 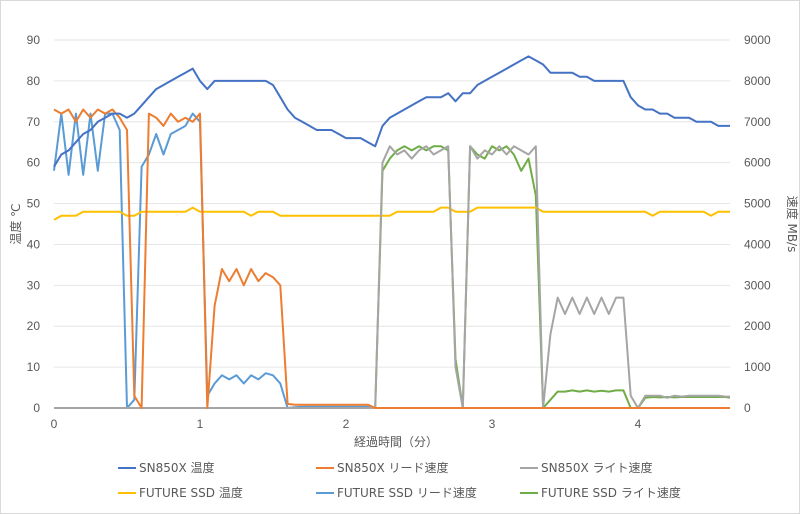 What do you see at coordinates (757, 244) in the screenshot?
I see `y-tick-right: 4000` at bounding box center [757, 244].